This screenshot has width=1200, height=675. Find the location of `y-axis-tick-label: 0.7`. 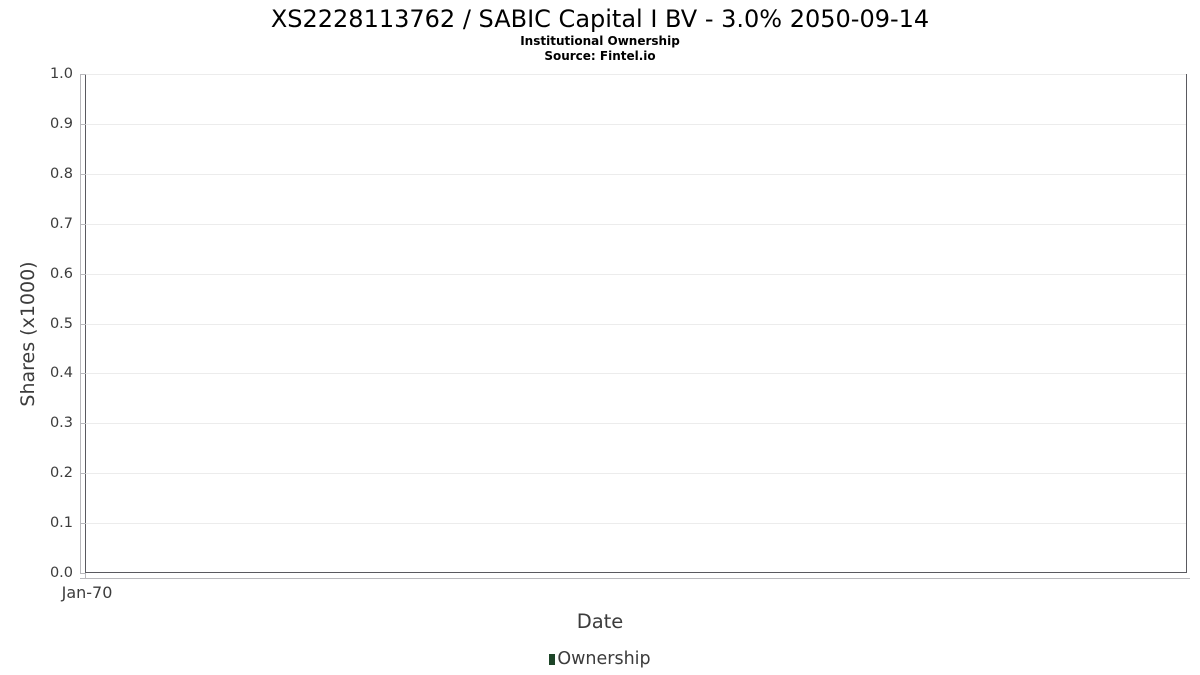

y-axis-tick-label: 0.7 is located at coordinates (61, 223).